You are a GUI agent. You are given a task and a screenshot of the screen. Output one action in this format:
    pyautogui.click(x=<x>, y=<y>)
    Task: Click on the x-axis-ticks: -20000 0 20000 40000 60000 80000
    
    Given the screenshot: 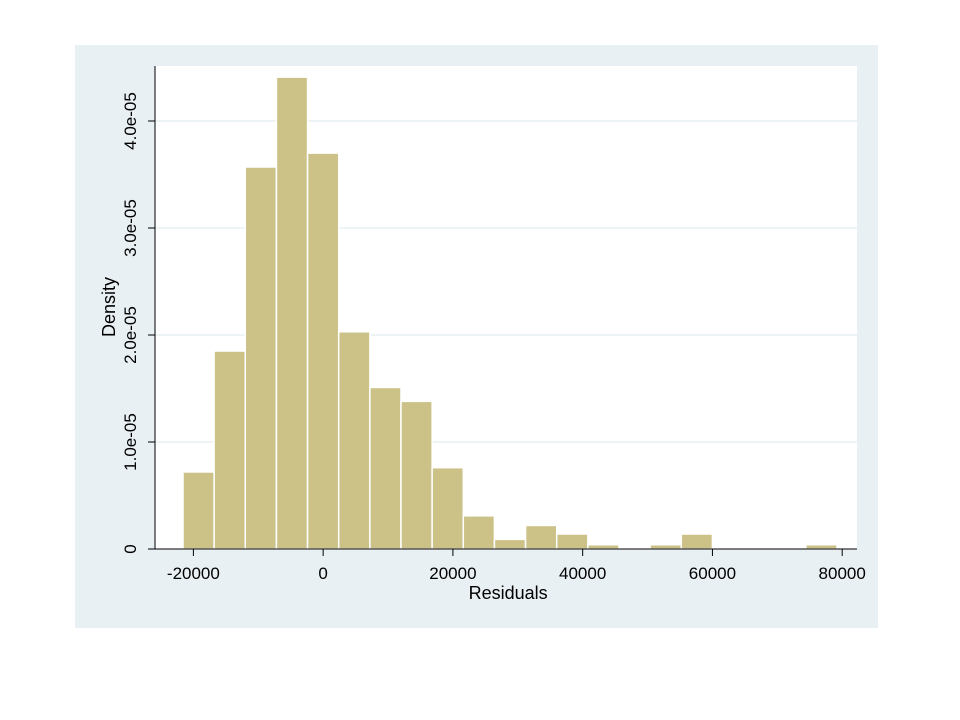 What is the action you would take?
    pyautogui.click(x=516, y=566)
    